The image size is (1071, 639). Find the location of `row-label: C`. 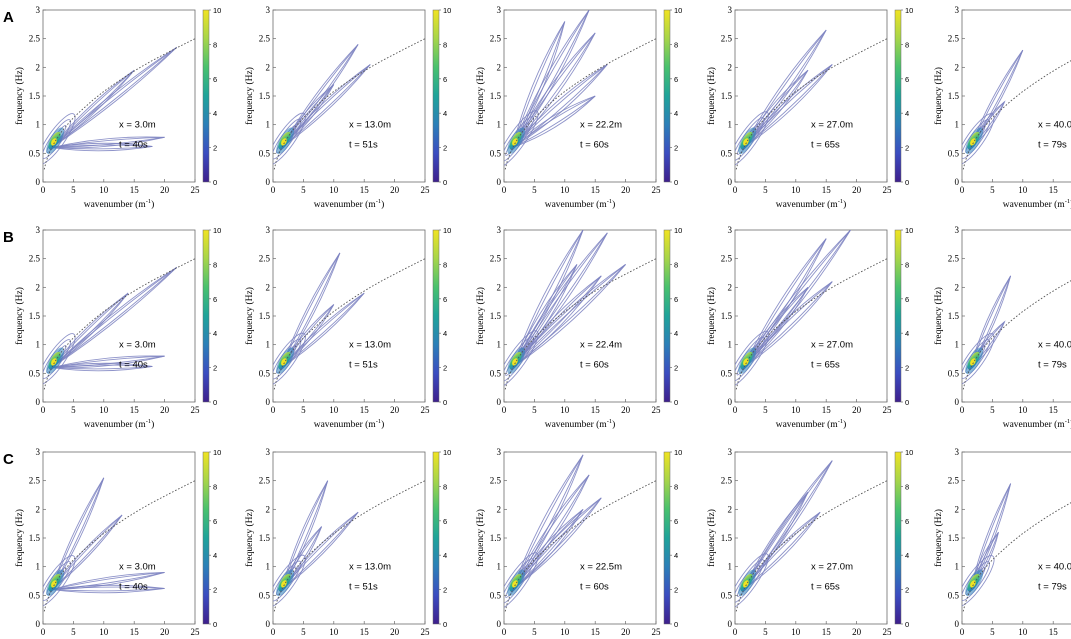

row-label: C is located at coordinates (8, 459).